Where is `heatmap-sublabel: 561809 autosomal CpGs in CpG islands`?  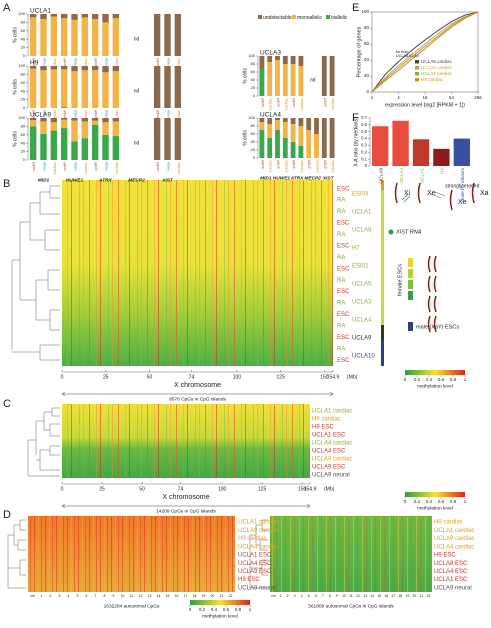
heatmap-sublabel: 561809 autosomal CpGs in CpG islands is located at coordinates (351, 606).